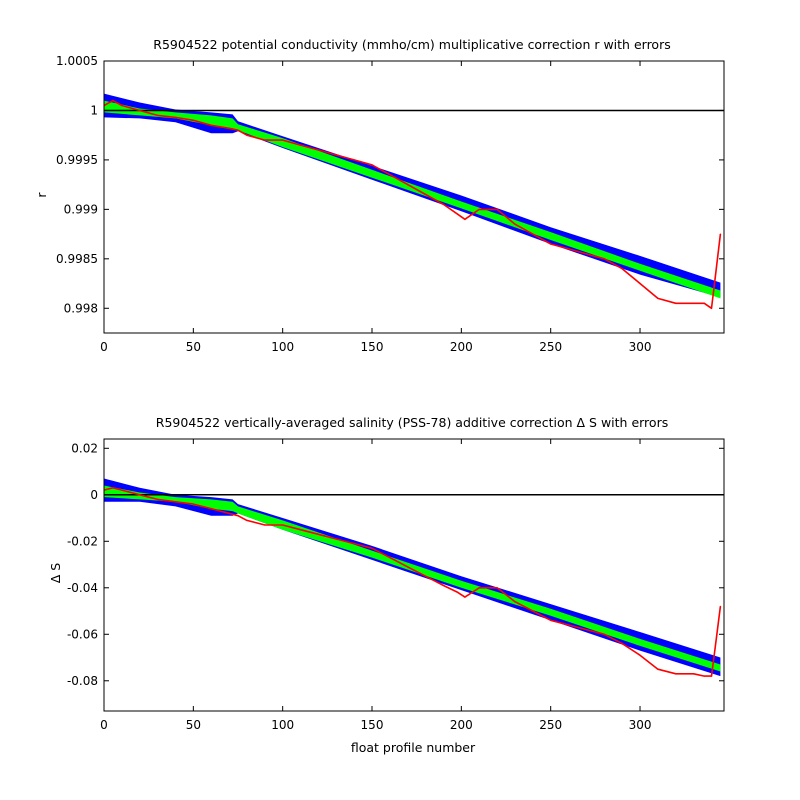  What do you see at coordinates (282, 347) in the screenshot?
I see `top-x-tick-label: 100` at bounding box center [282, 347].